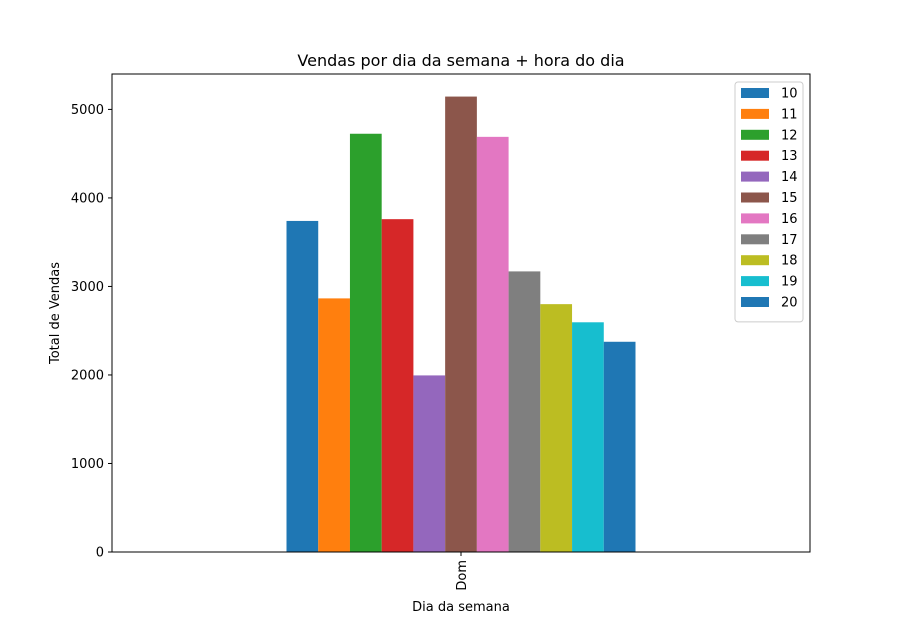 This screenshot has width=900, height=625. Describe the element at coordinates (789, 240) in the screenshot. I see `legend-label-17: 17` at that location.